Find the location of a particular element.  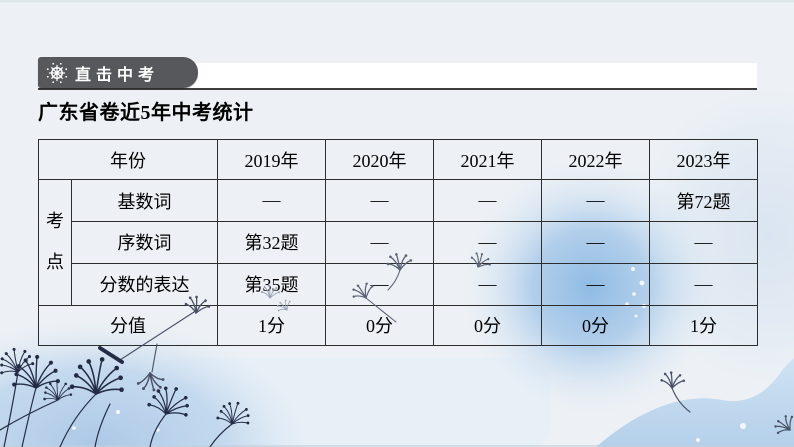

table-cell: 第35题 is located at coordinates (271, 284).